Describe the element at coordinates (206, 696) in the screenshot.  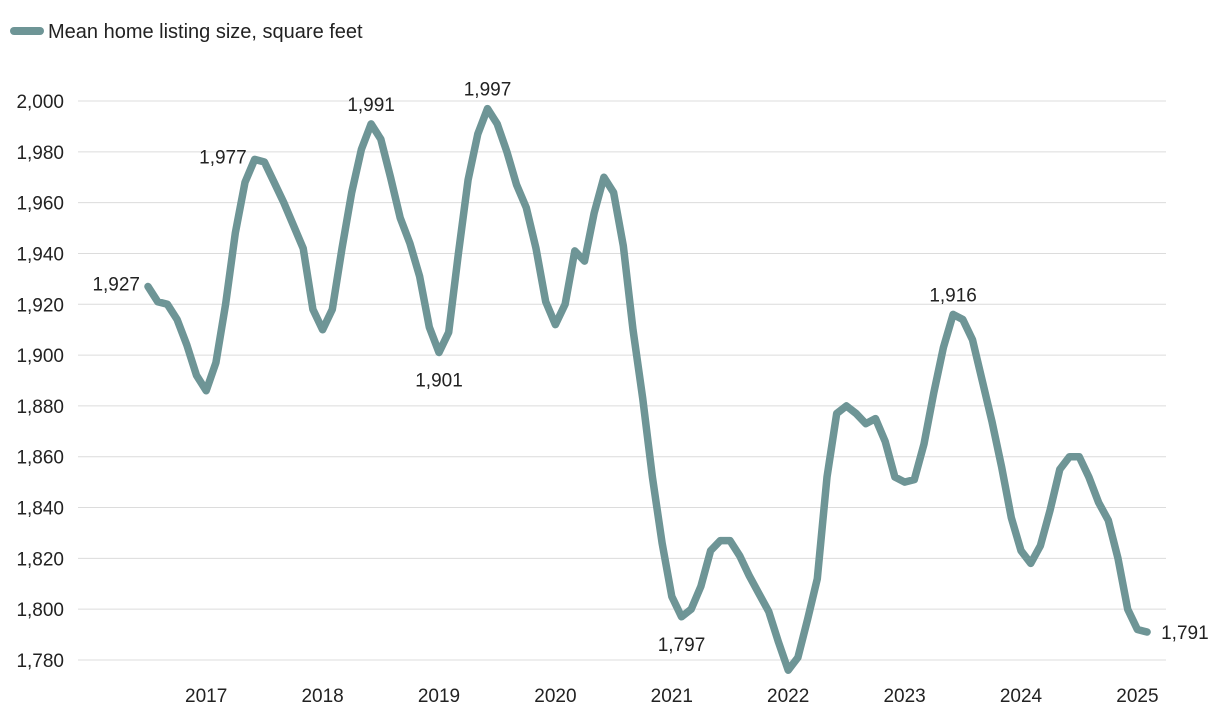
I see `x-tick-label: 2017` at that location.